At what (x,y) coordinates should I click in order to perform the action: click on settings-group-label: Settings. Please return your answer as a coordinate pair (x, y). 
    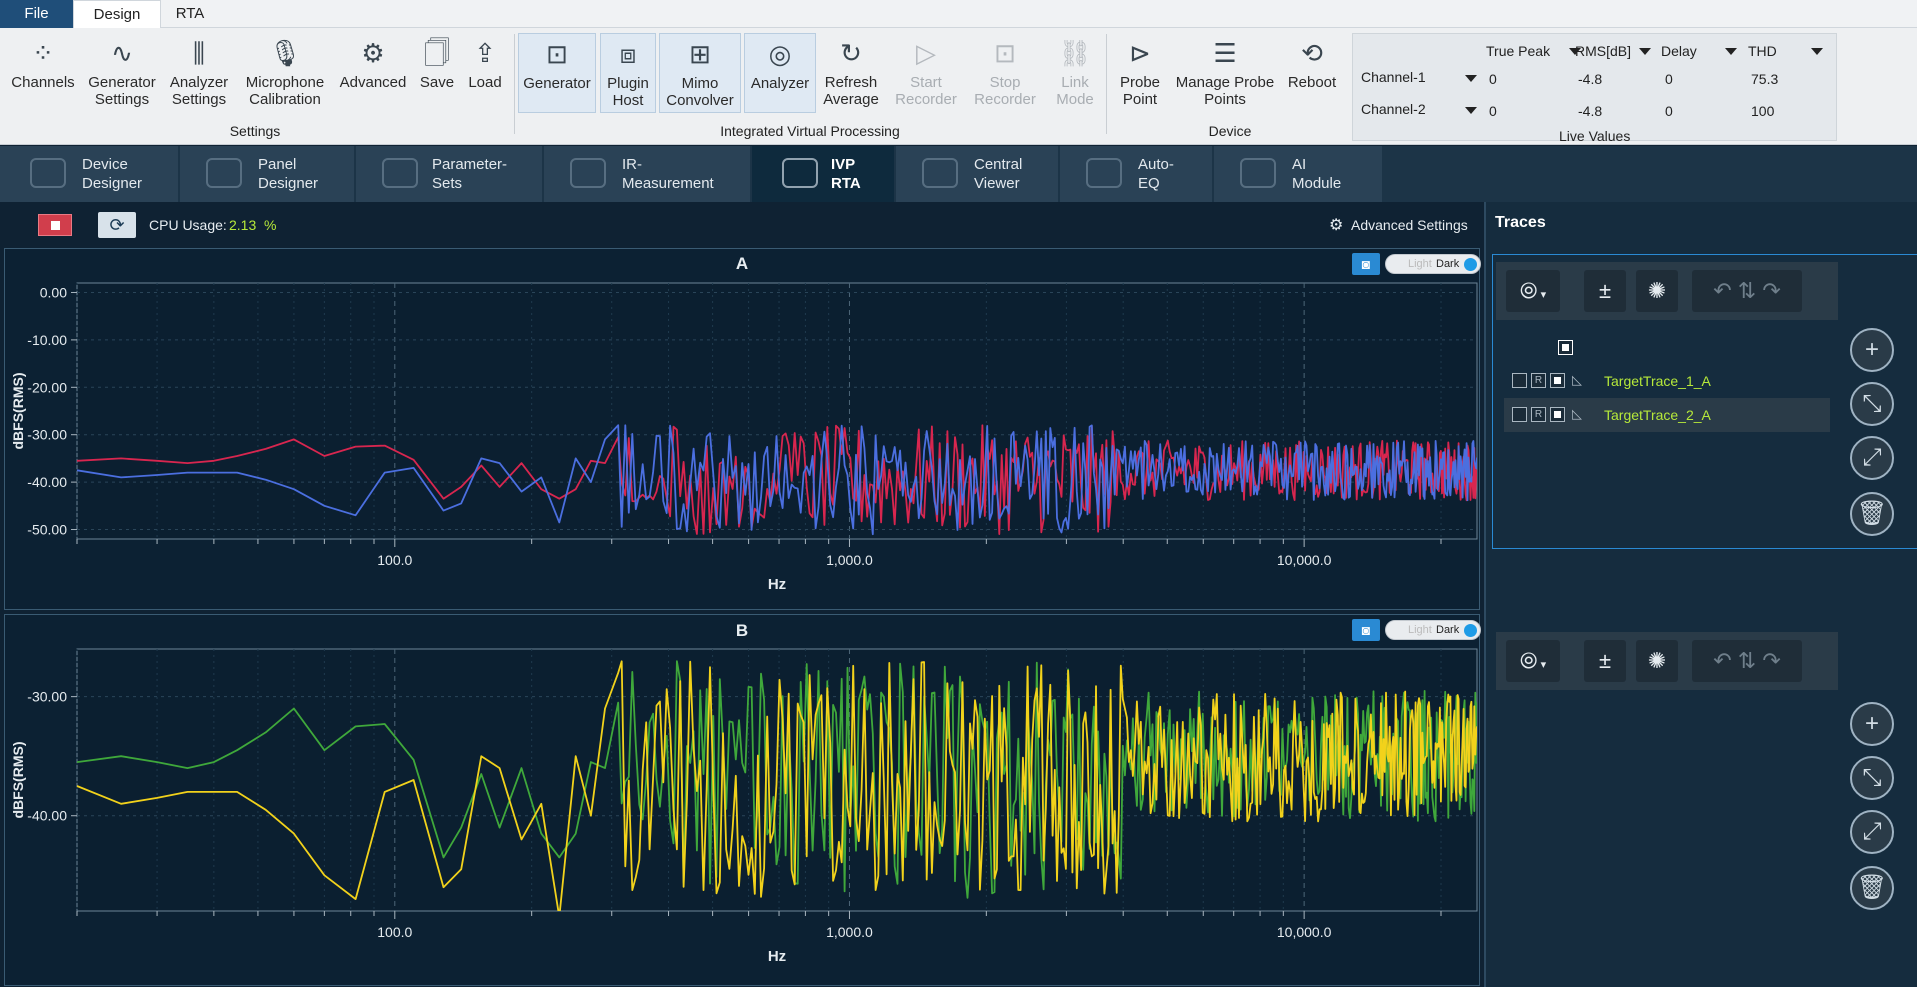
    Looking at the image, I should click on (255, 131).